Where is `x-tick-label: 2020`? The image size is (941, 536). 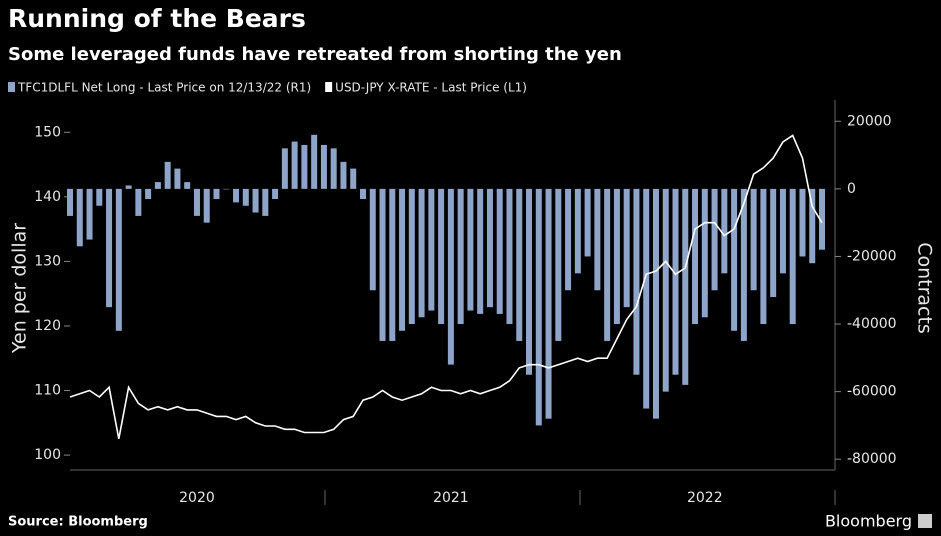 x-tick-label: 2020 is located at coordinates (197, 498).